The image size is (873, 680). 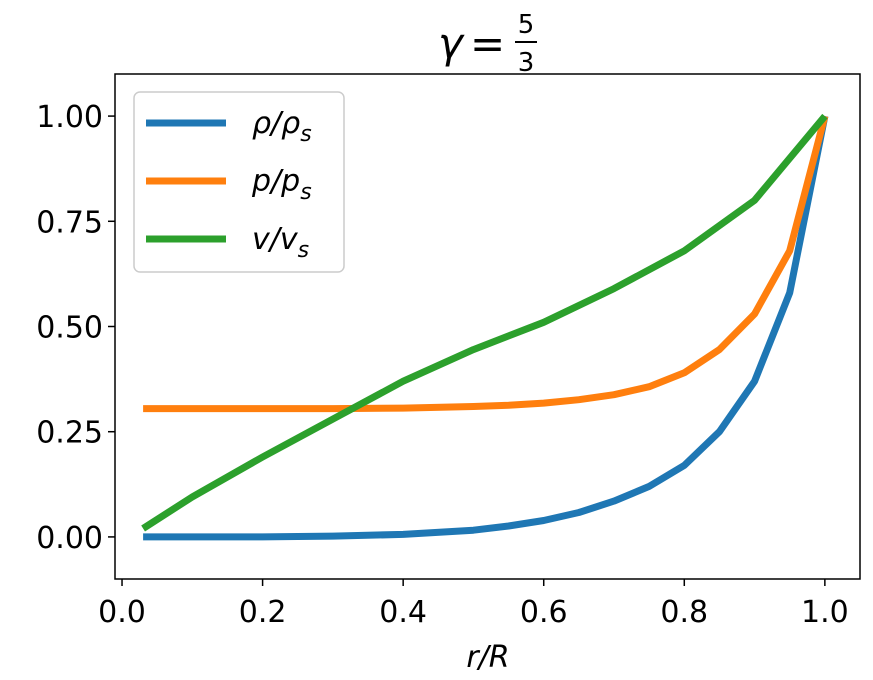 What do you see at coordinates (526, 25) in the screenshot?
I see `title-numerator: 5` at bounding box center [526, 25].